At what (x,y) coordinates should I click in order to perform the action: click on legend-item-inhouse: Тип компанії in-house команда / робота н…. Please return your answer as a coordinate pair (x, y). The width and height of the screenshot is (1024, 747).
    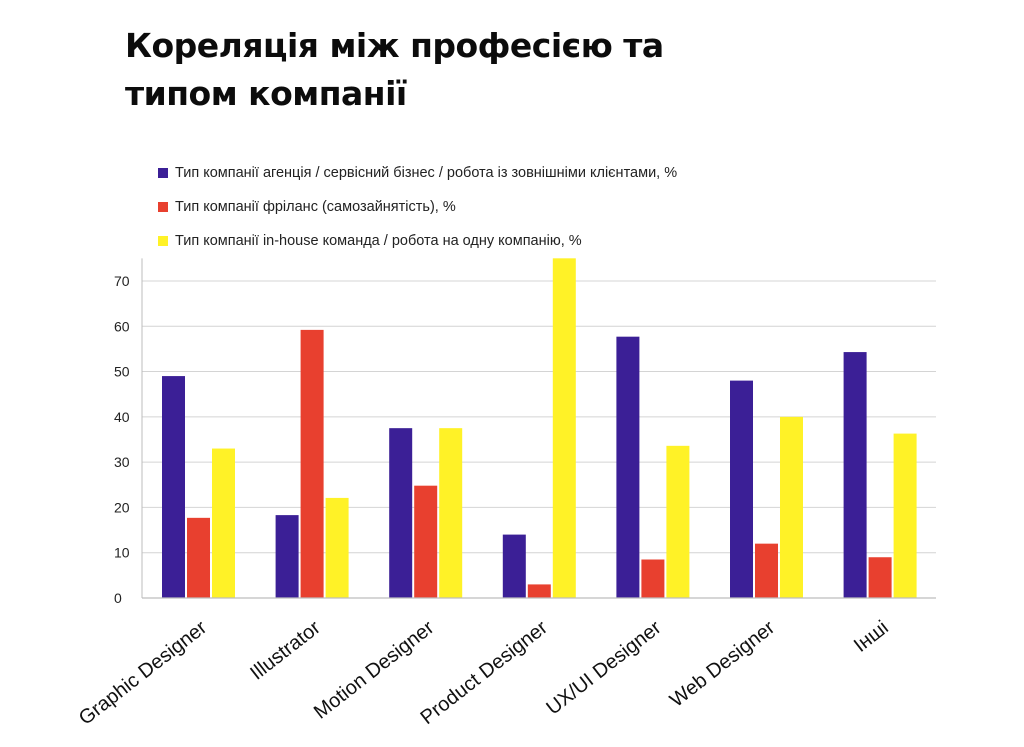
    Looking at the image, I should click on (417, 241).